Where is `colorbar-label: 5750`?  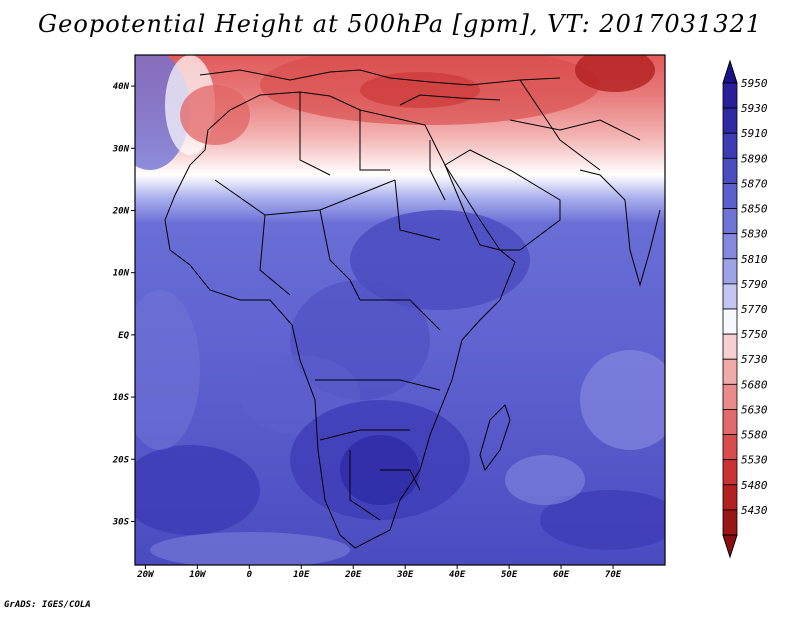 colorbar-label: 5750 is located at coordinates (754, 334).